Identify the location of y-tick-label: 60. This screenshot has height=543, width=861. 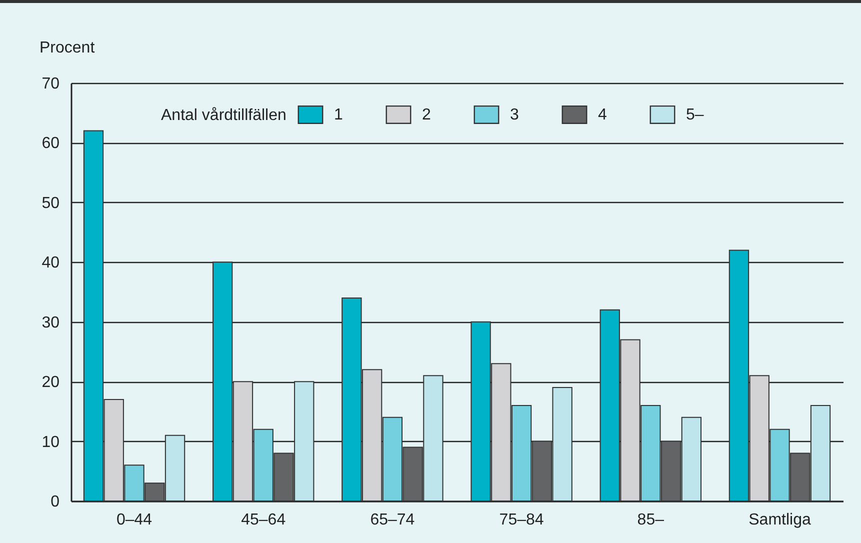
(51, 143).